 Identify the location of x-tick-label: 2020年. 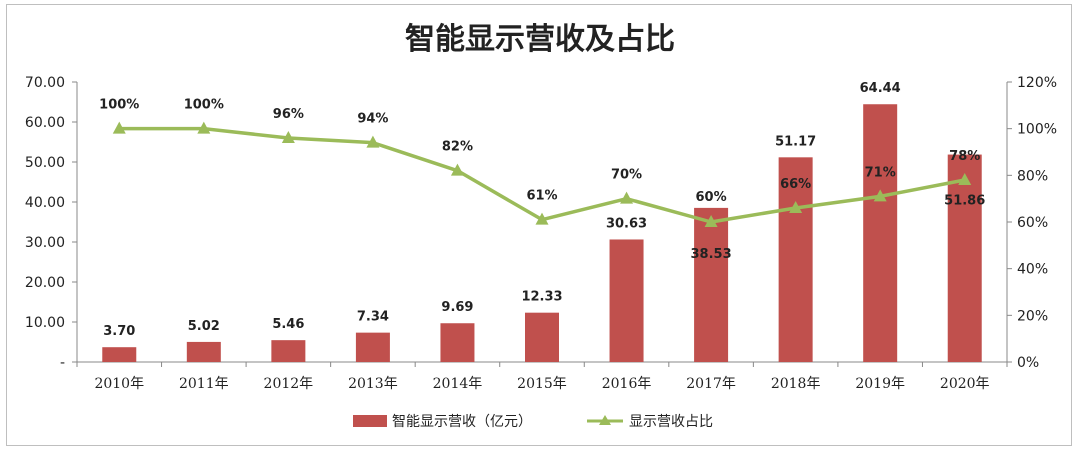
(965, 384).